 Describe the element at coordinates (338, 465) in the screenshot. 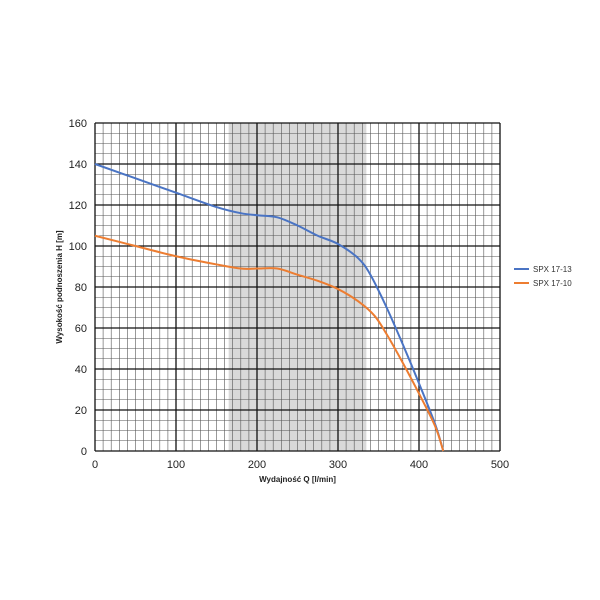

I see `x-tick-label: 300` at that location.